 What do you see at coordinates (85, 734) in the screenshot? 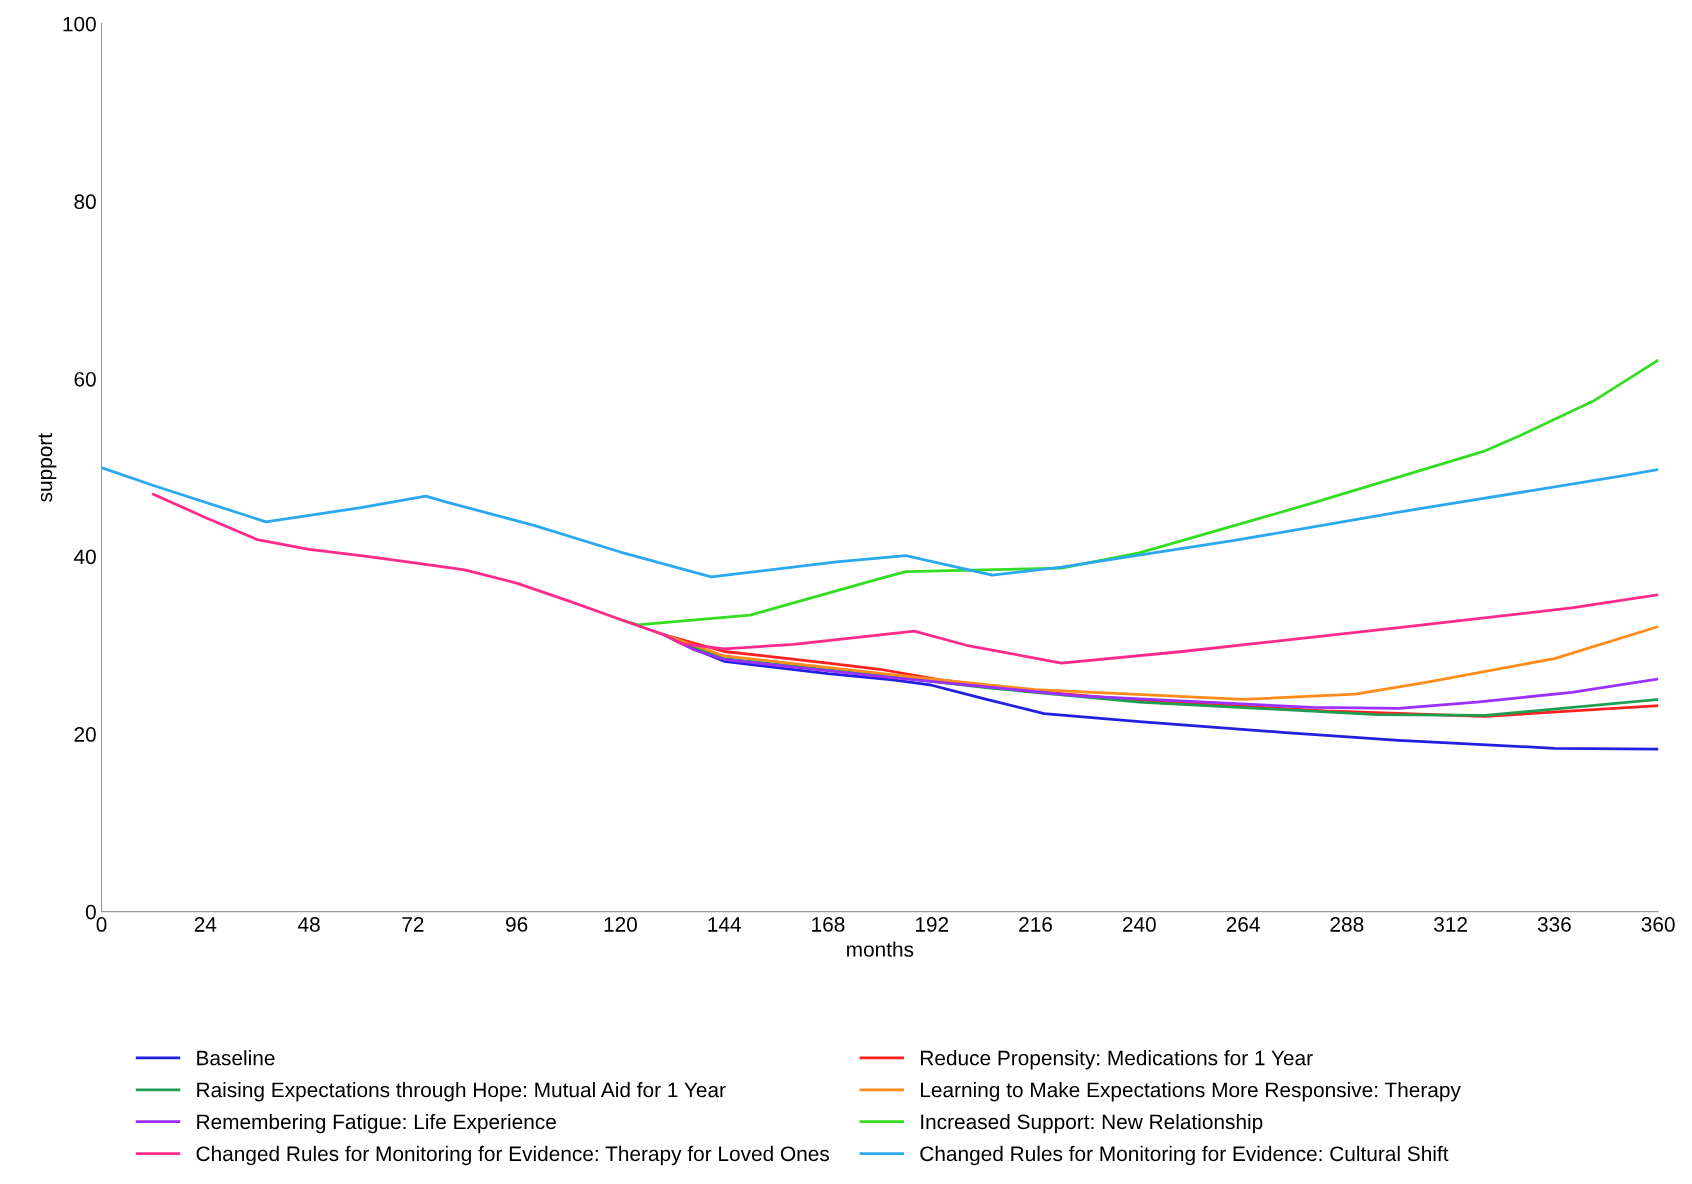
I see `y-tick-label: 20` at bounding box center [85, 734].